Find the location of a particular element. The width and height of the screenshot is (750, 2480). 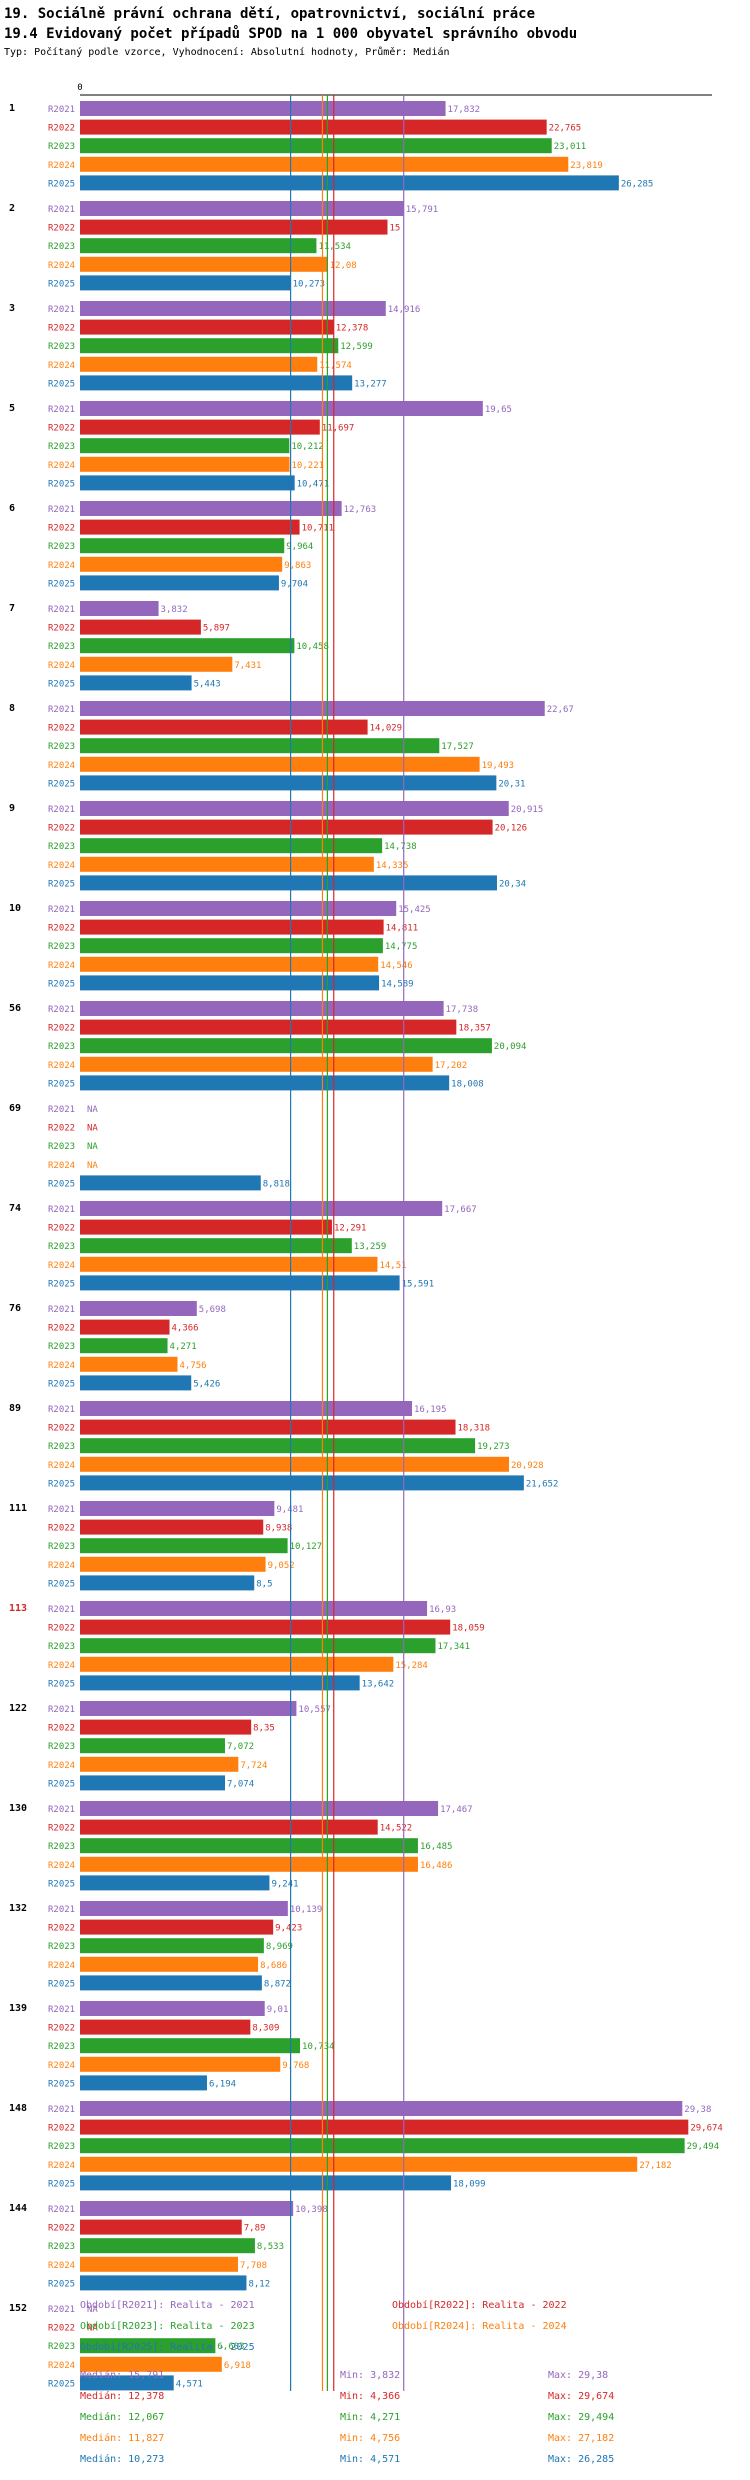

category-label: 152 is located at coordinates (18, 2308).